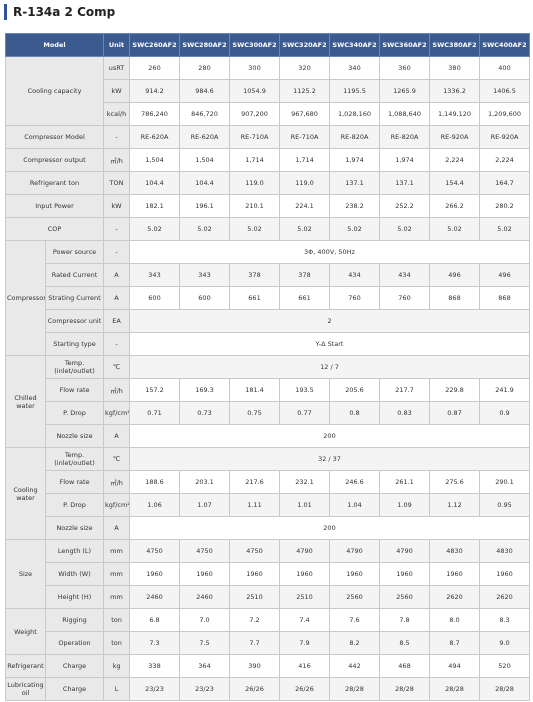 Image resolution: width=533 pixels, height=702 pixels. What do you see at coordinates (405, 689) in the screenshot?
I see `value-cell: 28/28` at bounding box center [405, 689].